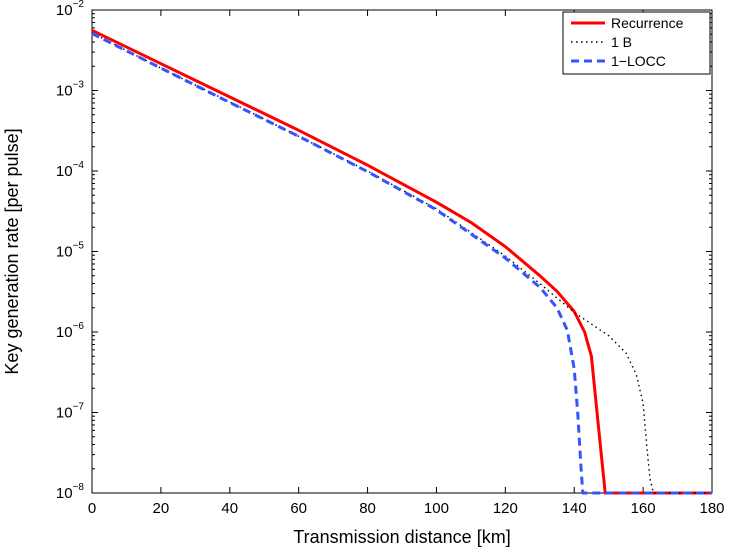 This screenshot has width=732, height=553. What do you see at coordinates (636, 43) in the screenshot?
I see `legend: Recurrence 1 B 1−LOCC` at bounding box center [636, 43].